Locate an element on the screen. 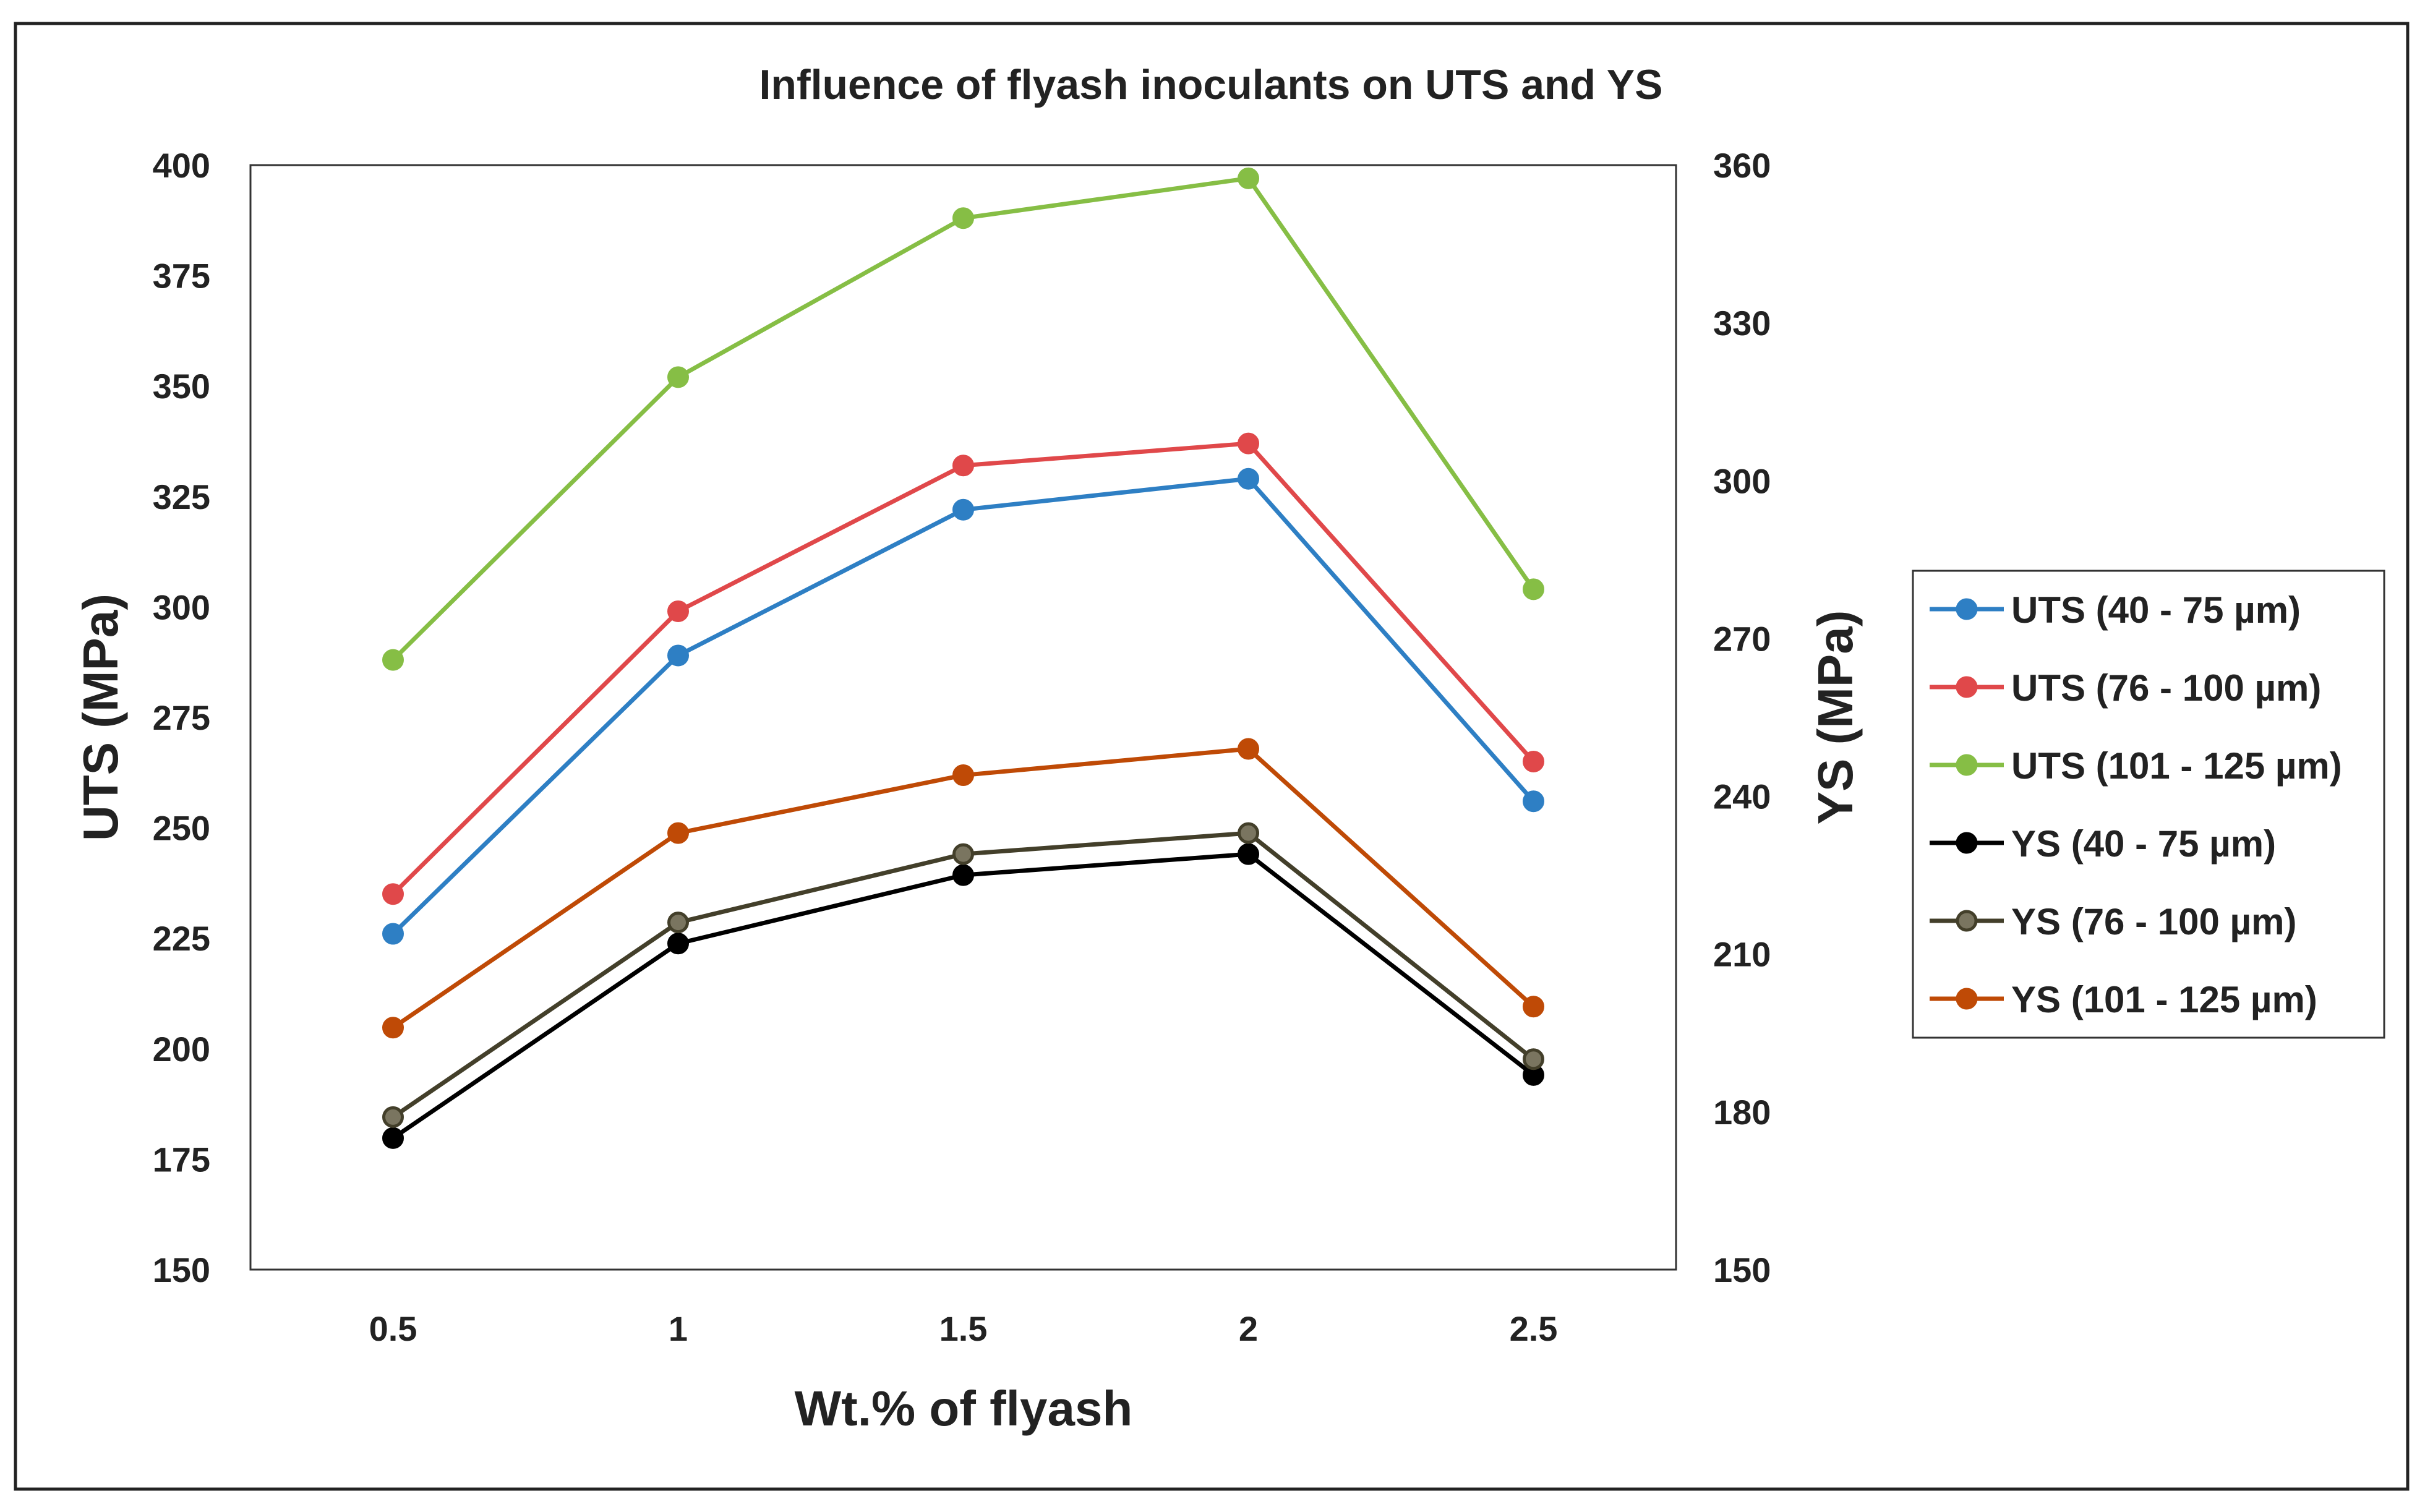 Image resolution: width=2425 pixels, height=1512 pixels. legend-label: UTS (40 - 75 µm) is located at coordinates (2156, 610).